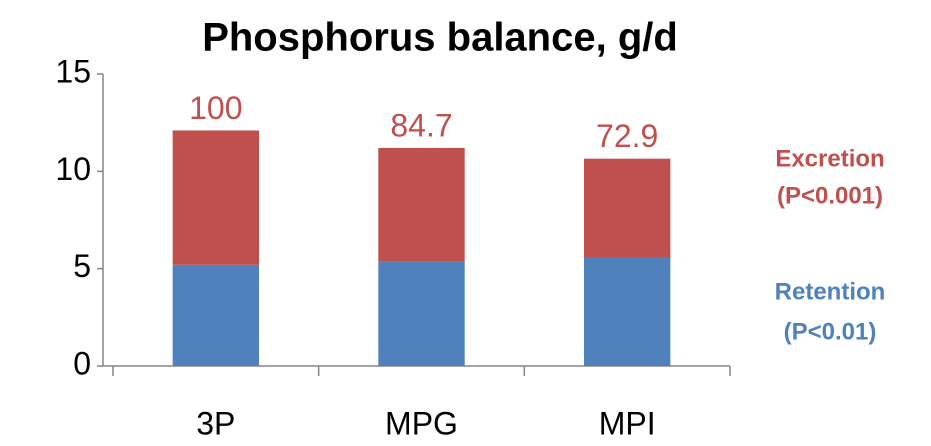 This screenshot has width=931, height=446. I want to click on y-tick-label: 0, so click(82, 363).